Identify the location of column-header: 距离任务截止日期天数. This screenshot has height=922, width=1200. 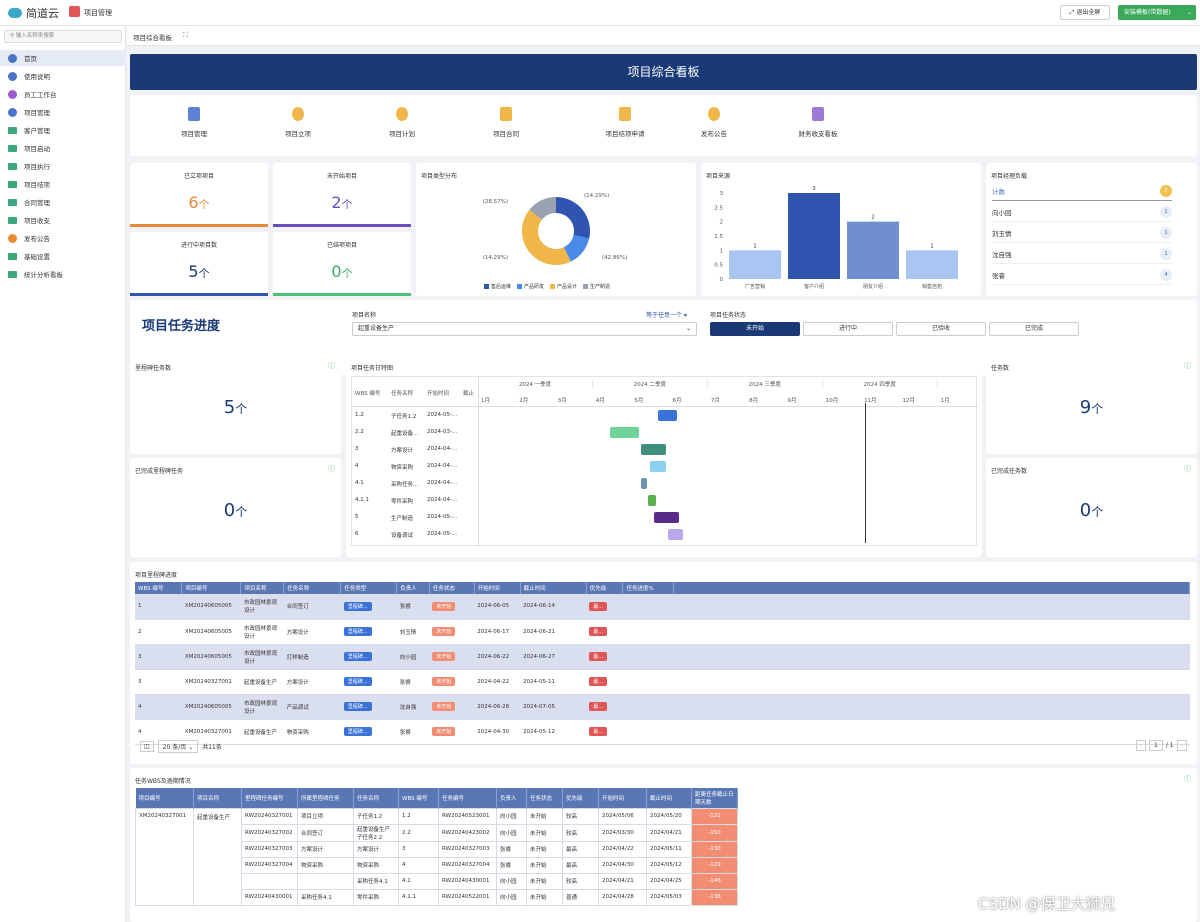
(714, 798).